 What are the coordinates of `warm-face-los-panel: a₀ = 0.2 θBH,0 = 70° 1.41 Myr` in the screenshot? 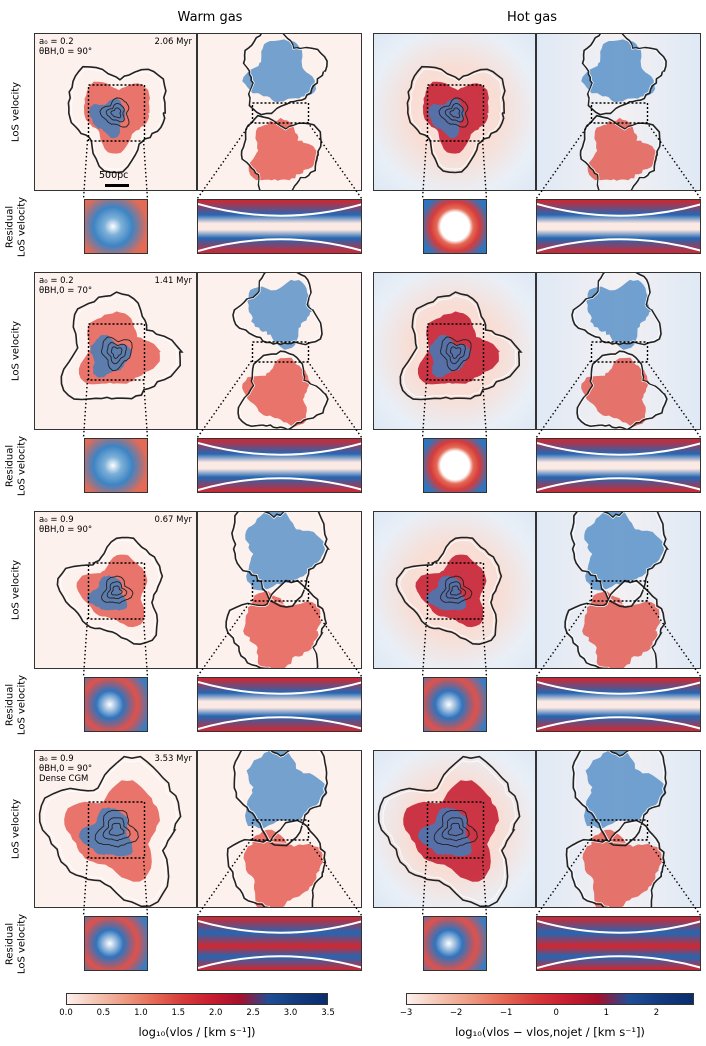 It's located at (115, 351).